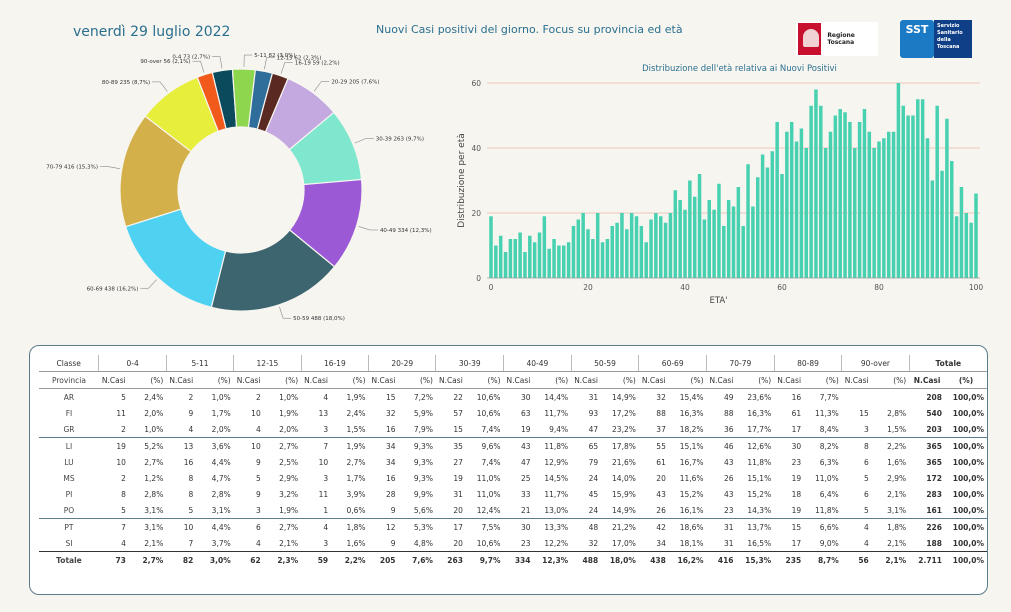 This screenshot has width=1011, height=612. Describe the element at coordinates (113, 445) in the screenshot. I see `table-cell: 19` at that location.